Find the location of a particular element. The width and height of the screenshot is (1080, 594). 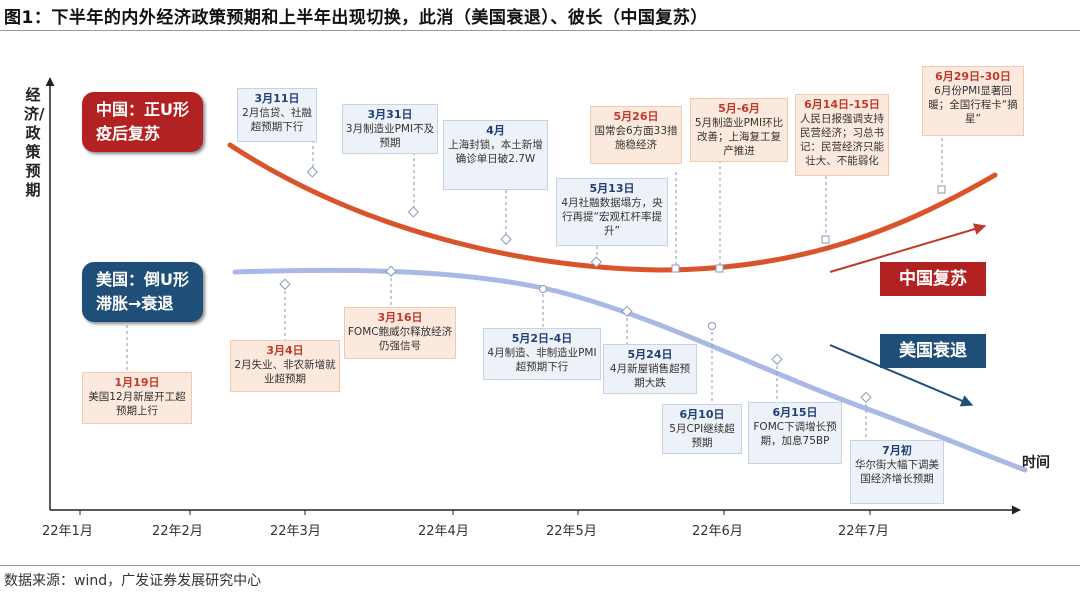

china-tag-line1: 中国：正U形 is located at coordinates (142, 109).